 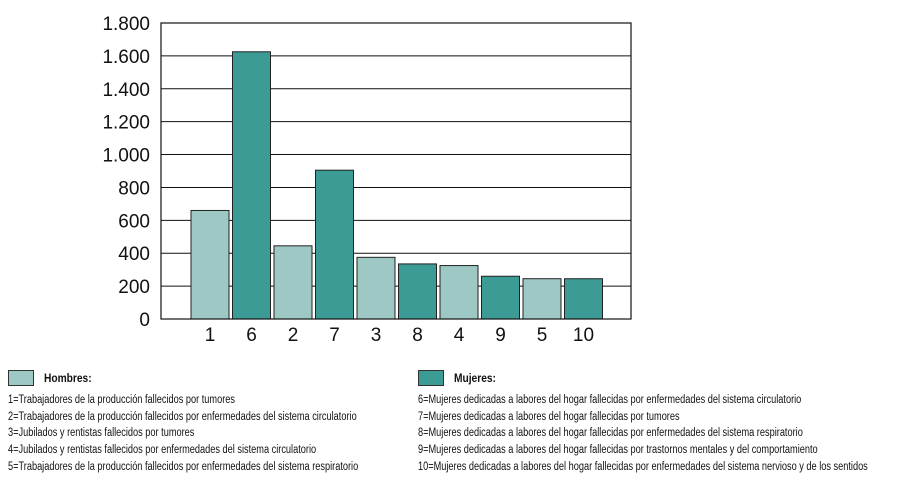 What do you see at coordinates (126, 123) in the screenshot?
I see `y-tick-label: 1.200` at bounding box center [126, 123].